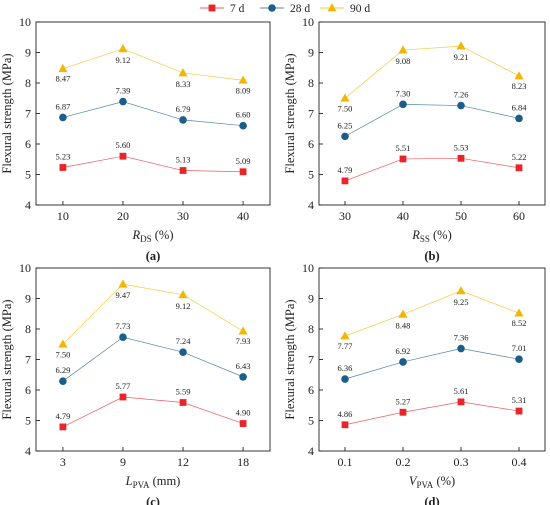  What do you see at coordinates (432, 318) in the screenshot?
I see `series-2: 7.77 8.48 9.25 8.52` at bounding box center [432, 318].